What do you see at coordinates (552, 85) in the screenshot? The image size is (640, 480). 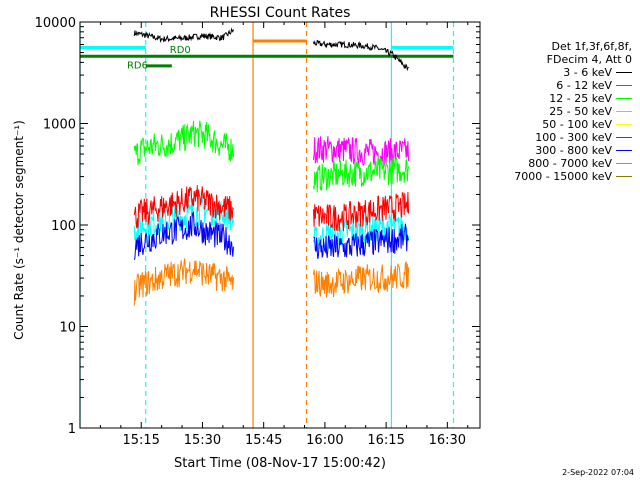 I see `legend-item: 6 - 12 keV` at bounding box center [552, 85].